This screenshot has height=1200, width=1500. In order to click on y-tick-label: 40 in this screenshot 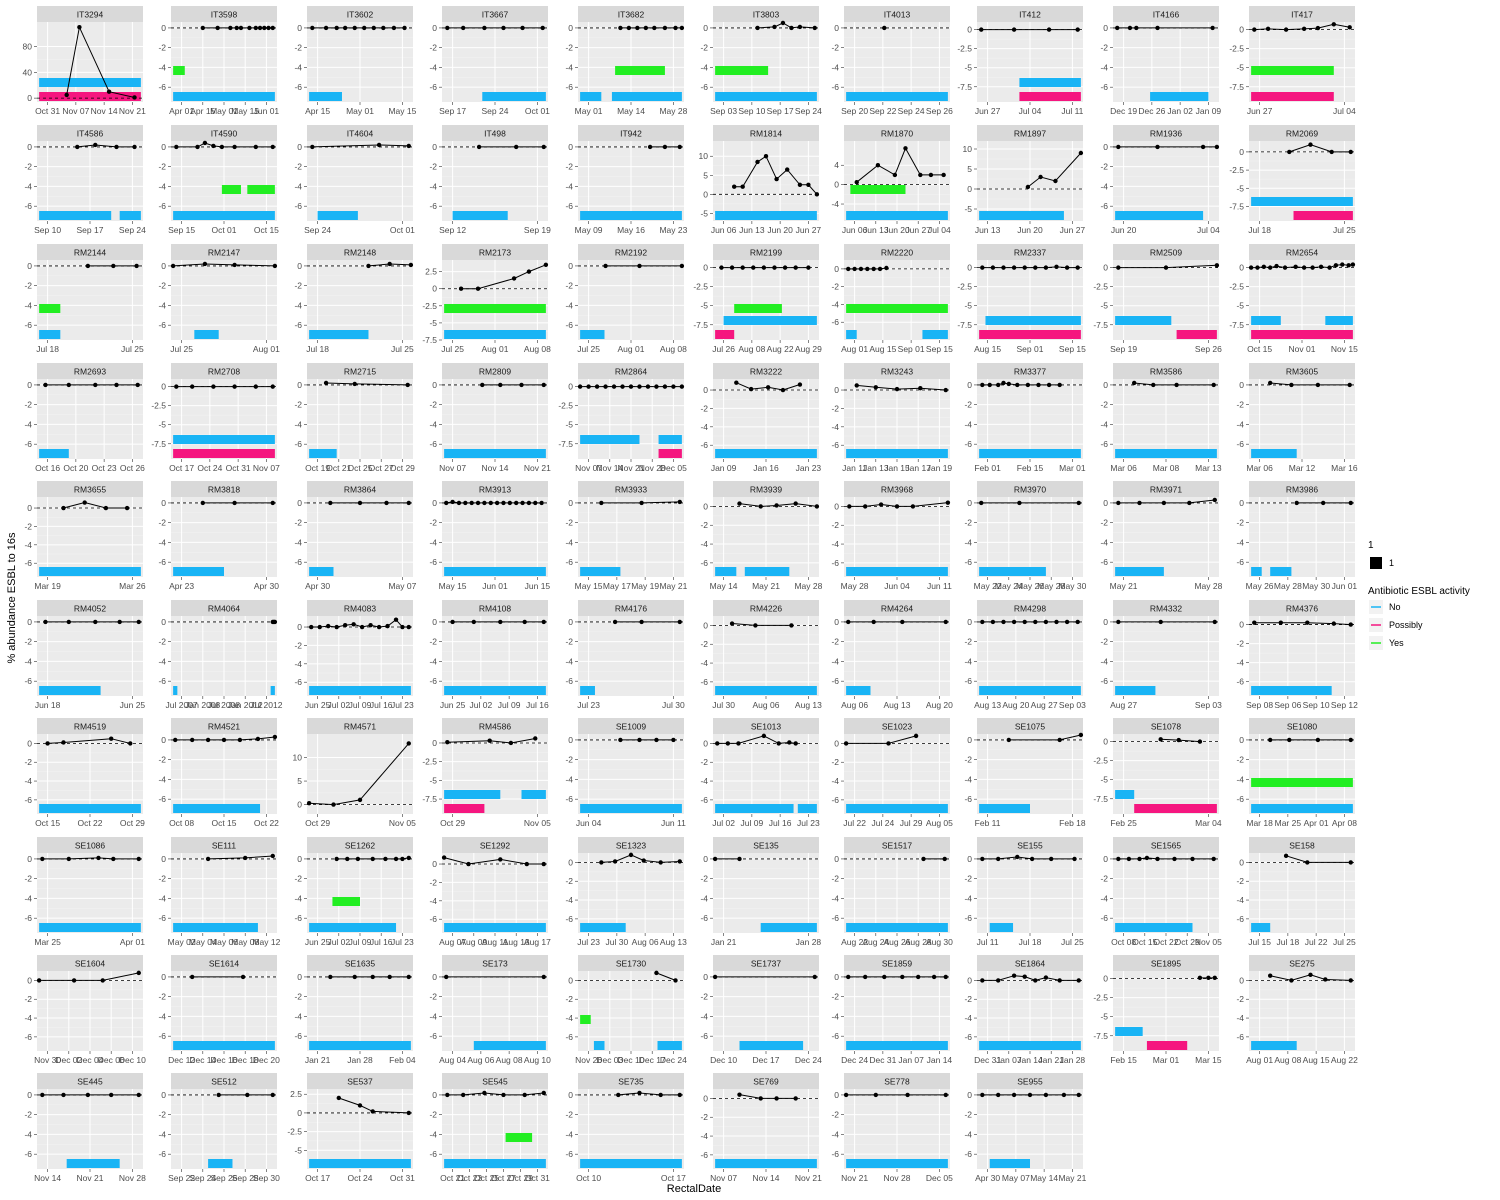, I will do `click(28, 72)`.